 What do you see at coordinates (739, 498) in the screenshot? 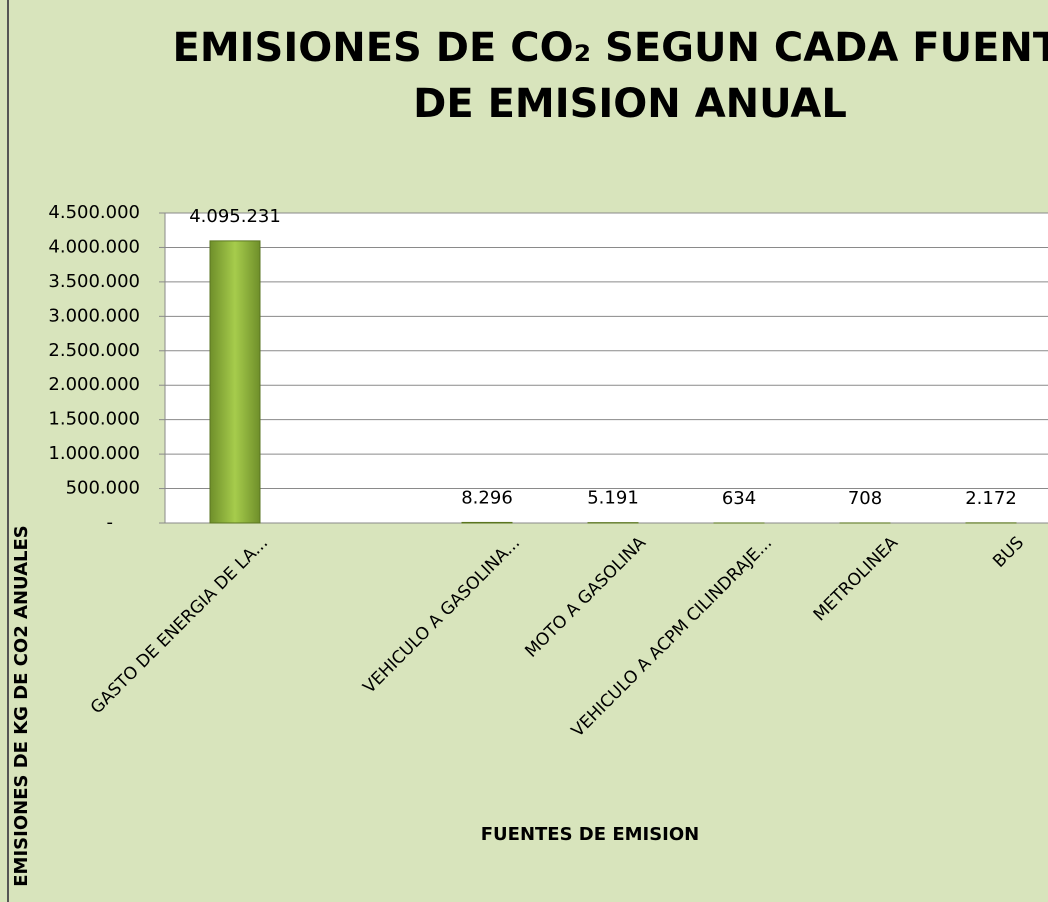
I see `data-label: 634` at bounding box center [739, 498].